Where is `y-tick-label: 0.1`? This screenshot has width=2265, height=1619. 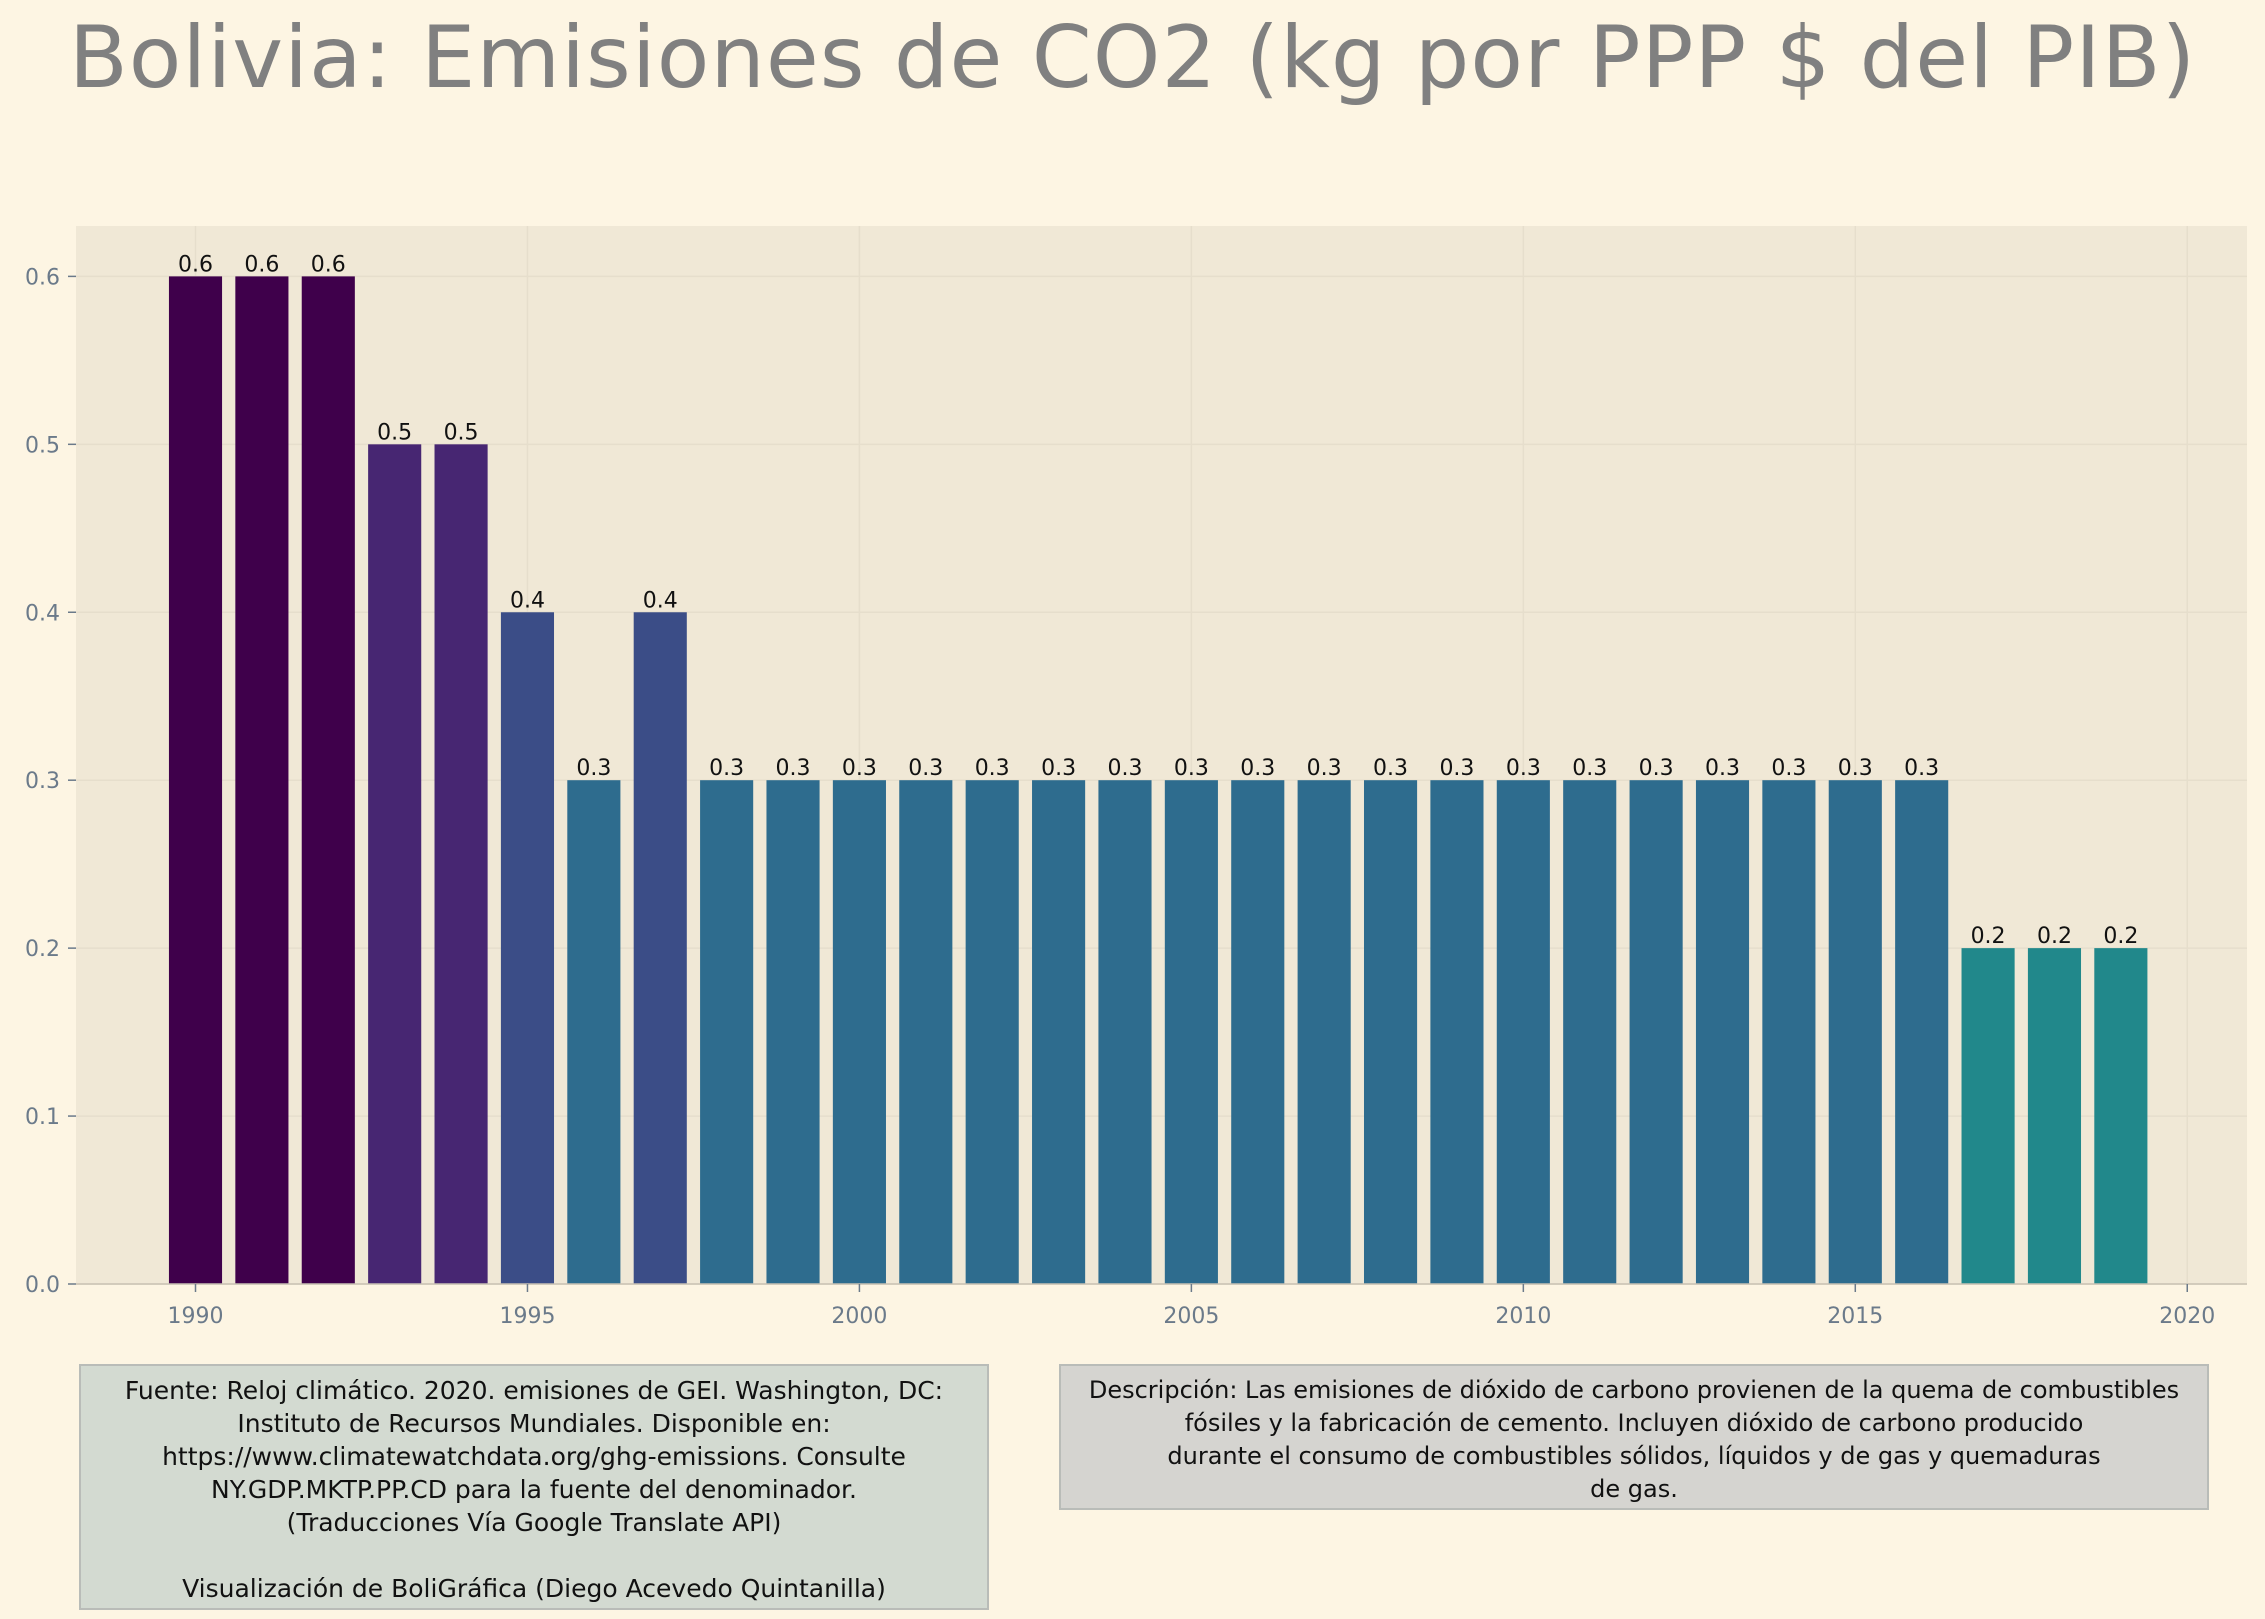
y-tick-label: 0.1 is located at coordinates (42, 1117).